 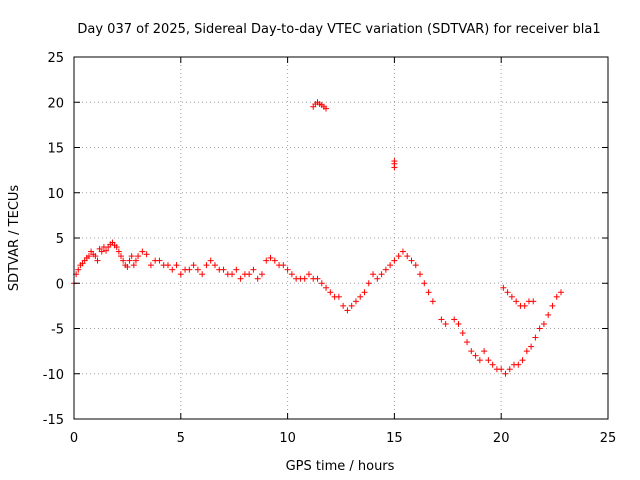 What do you see at coordinates (287, 438) in the screenshot?
I see `x-tick-label: 10` at bounding box center [287, 438].